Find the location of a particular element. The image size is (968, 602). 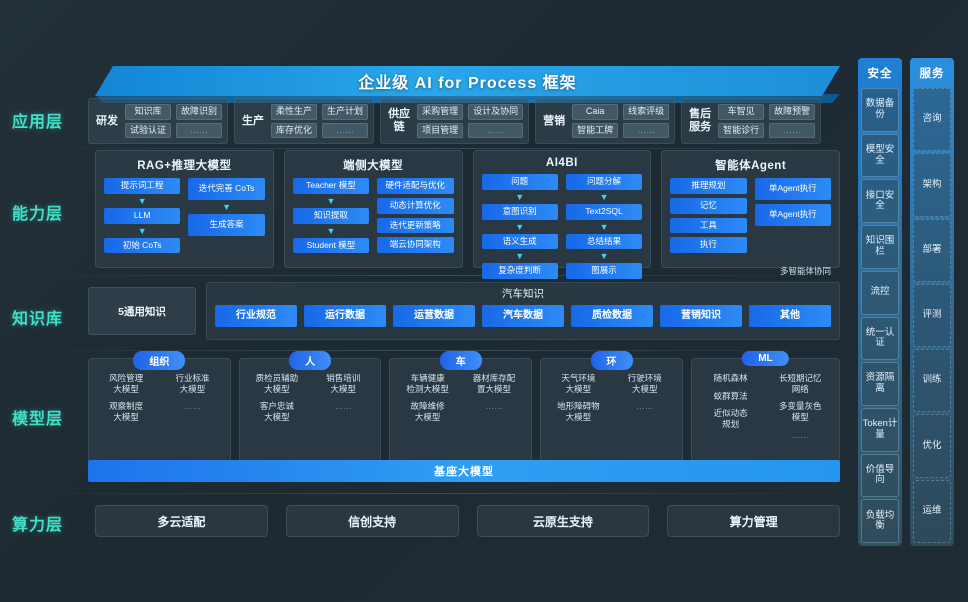

application-cell: 生产计划 is located at coordinates (345, 111).